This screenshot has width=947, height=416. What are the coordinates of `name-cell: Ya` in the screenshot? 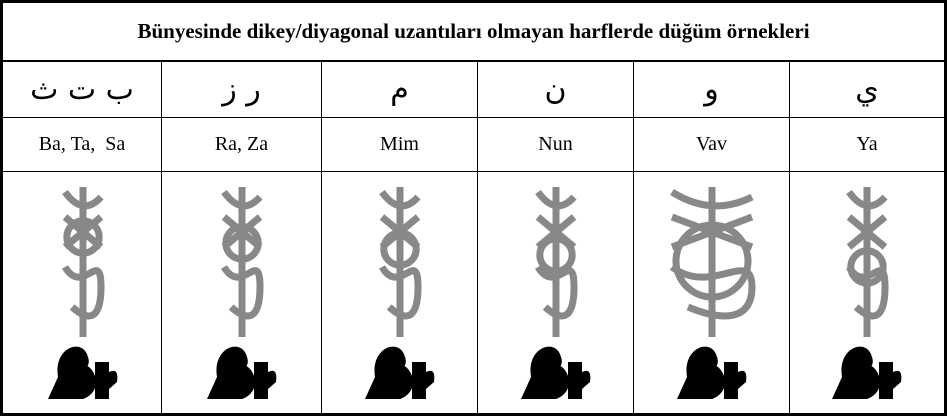 It's located at (867, 145).